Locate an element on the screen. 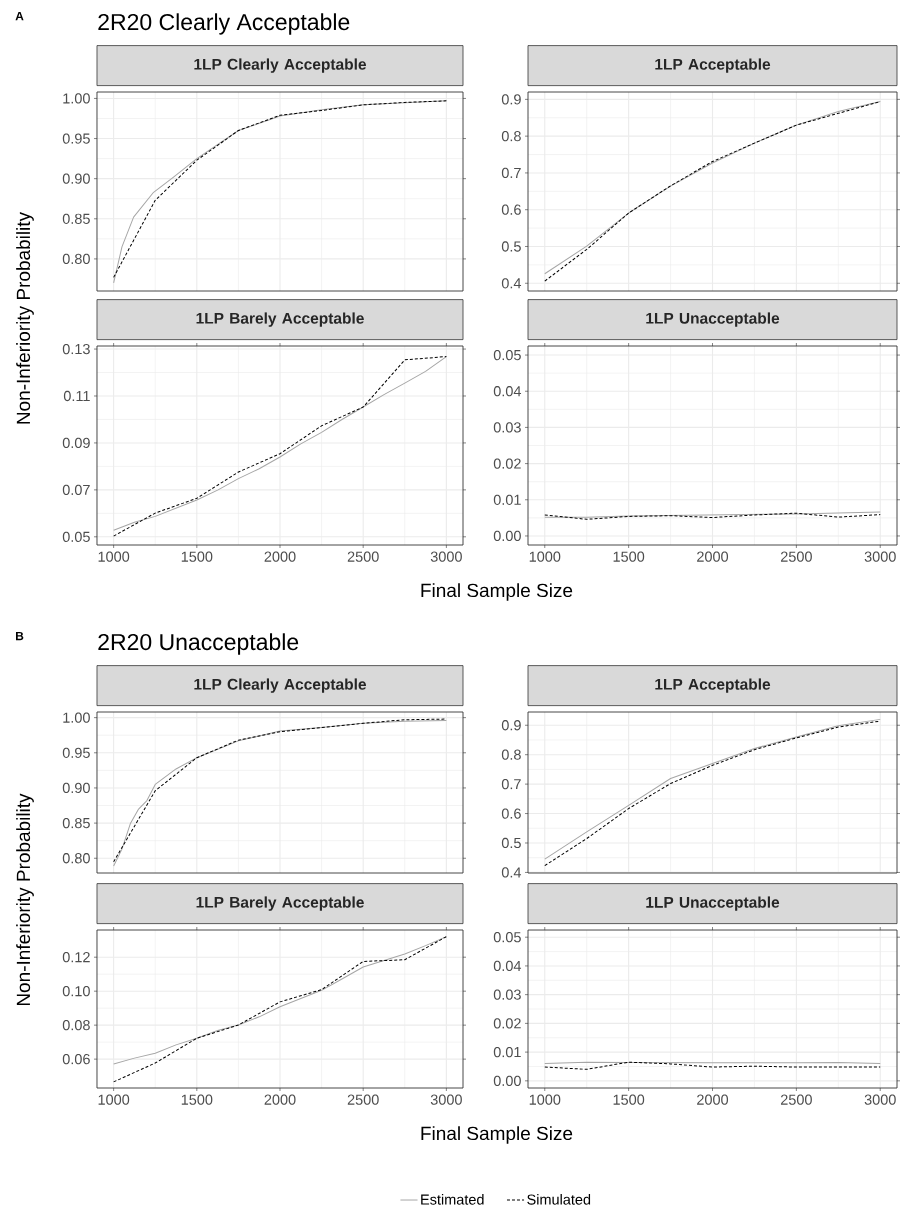 The image size is (903, 1216). y-tick-label: 0.11 is located at coordinates (76, 396).